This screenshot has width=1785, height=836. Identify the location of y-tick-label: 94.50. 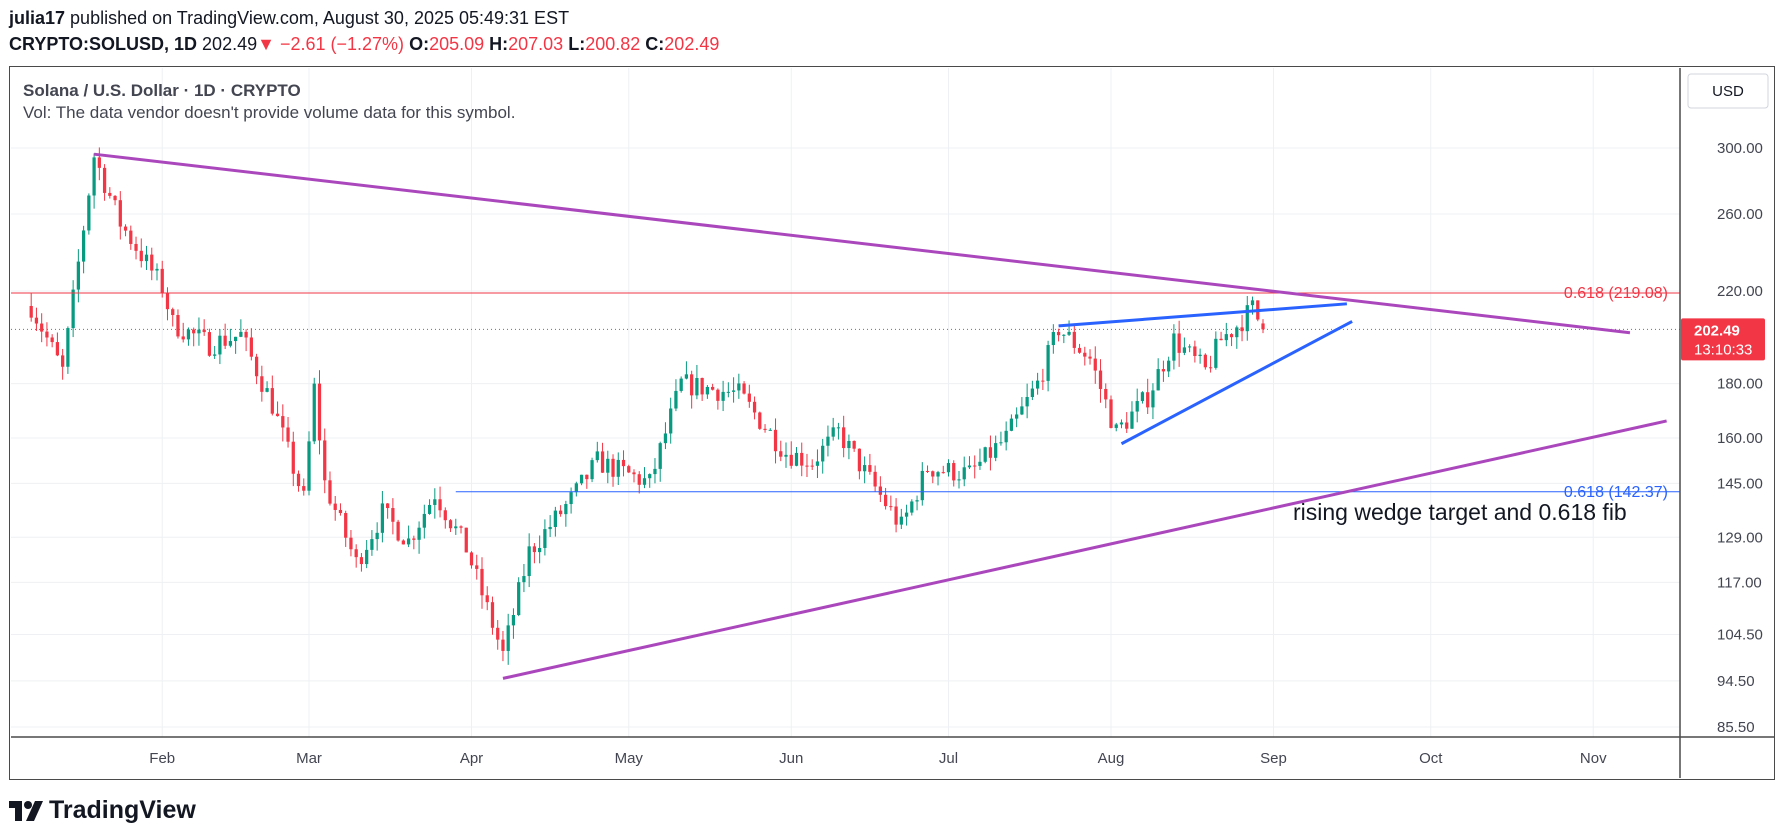
(1736, 681).